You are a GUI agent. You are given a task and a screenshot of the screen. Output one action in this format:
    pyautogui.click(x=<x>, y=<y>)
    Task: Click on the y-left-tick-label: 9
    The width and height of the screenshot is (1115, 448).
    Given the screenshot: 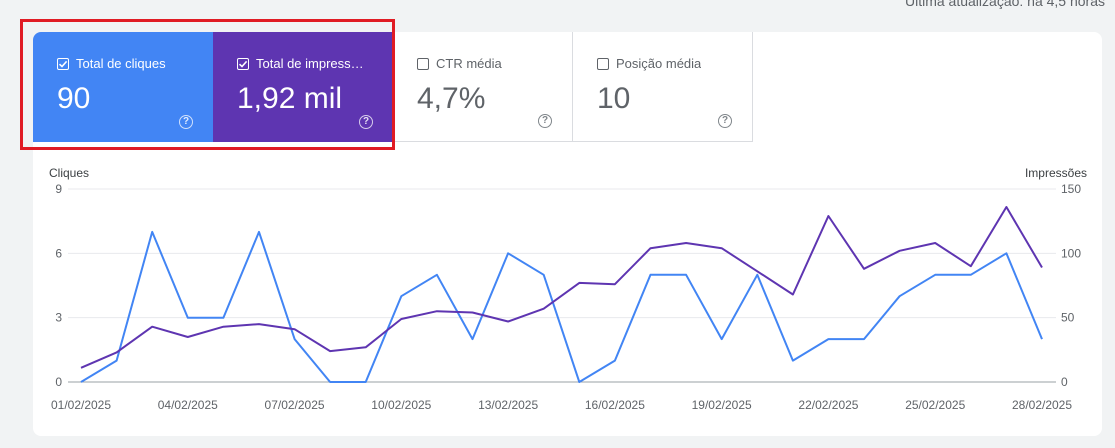 What is the action you would take?
    pyautogui.click(x=58, y=189)
    